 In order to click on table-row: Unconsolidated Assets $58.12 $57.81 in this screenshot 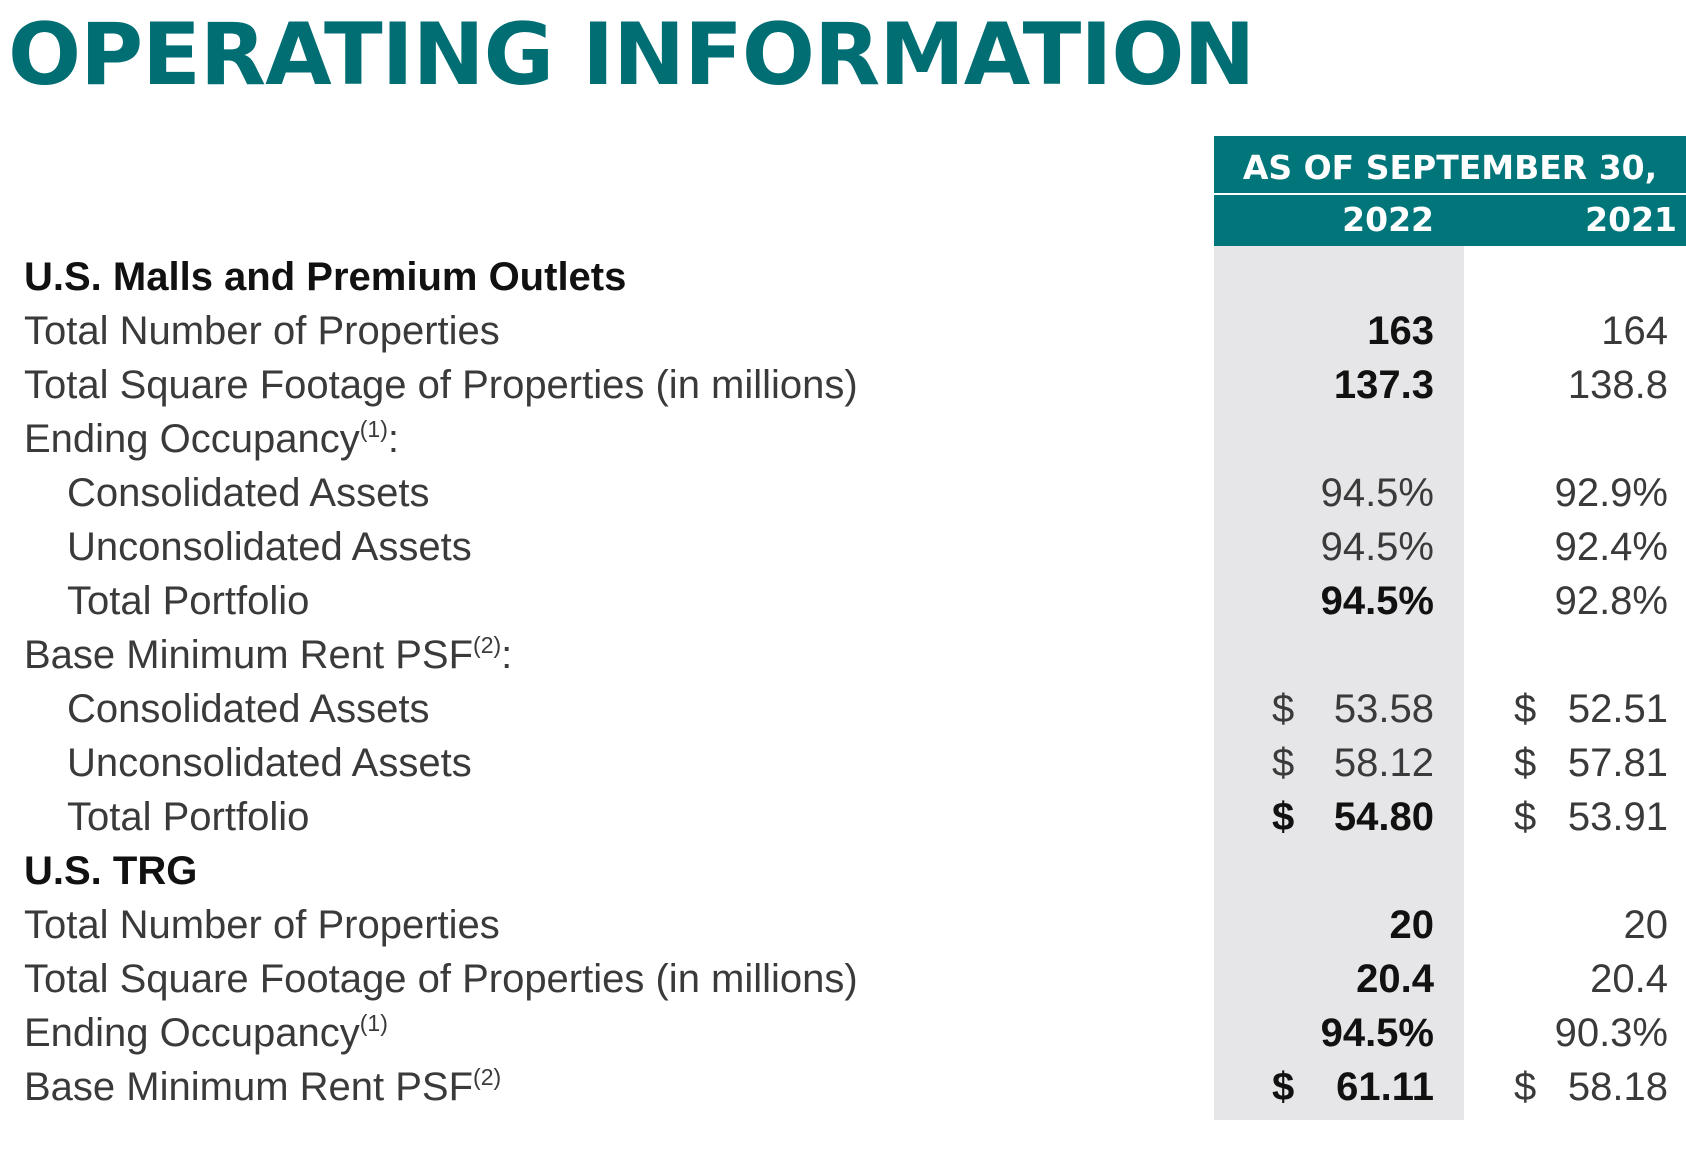, I will do `click(843, 763)`.